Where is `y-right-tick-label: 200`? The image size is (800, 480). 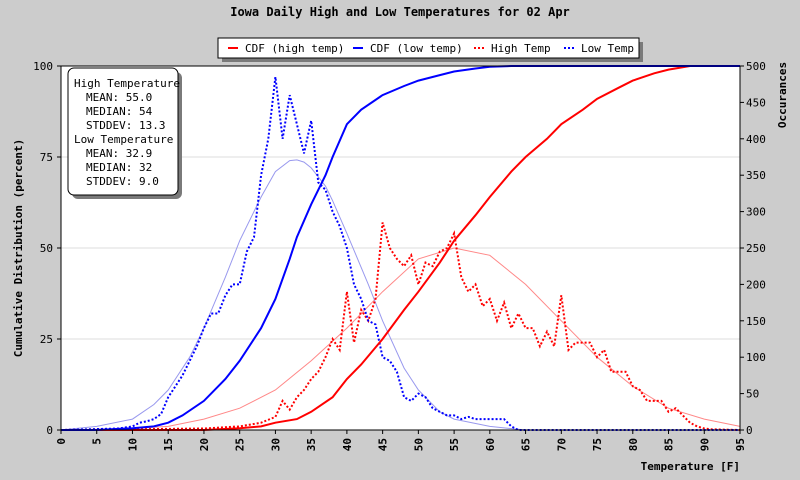
y-right-tick-label: 200 is located at coordinates (756, 284).